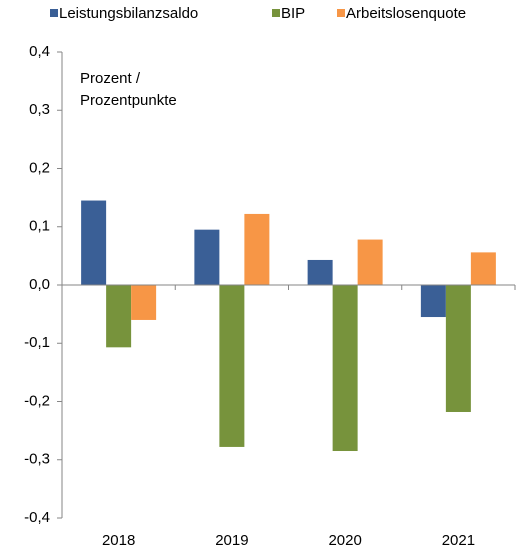 This screenshot has height=547, width=519. Describe the element at coordinates (128, 100) in the screenshot. I see `unit-label: Prozentpunkte` at that location.